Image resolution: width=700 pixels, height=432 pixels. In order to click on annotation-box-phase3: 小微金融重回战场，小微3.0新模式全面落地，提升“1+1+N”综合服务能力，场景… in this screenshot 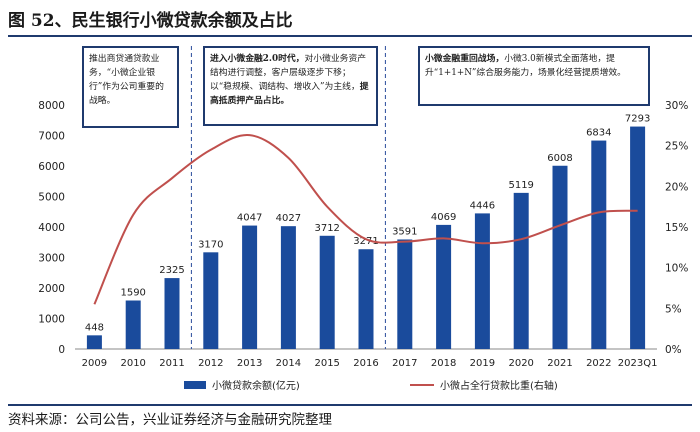, I will do `click(534, 76)`.